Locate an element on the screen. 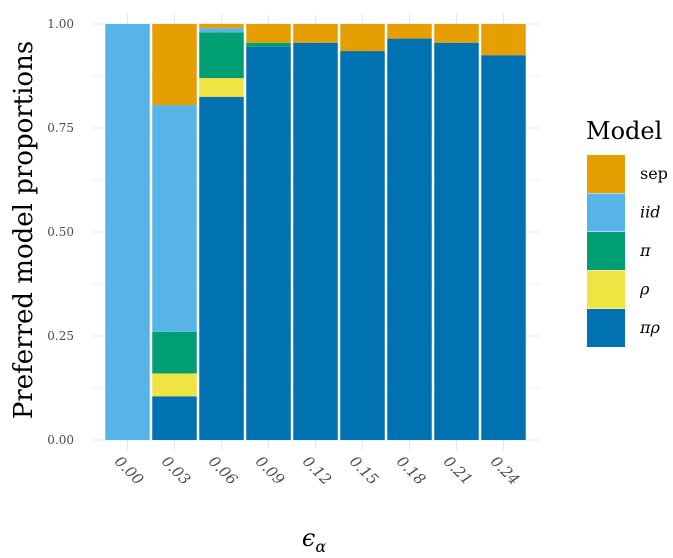  x-tick-labels: 0.00 0.03 0.06 0.09 0.12 0.15 0.18 0.21 0.24 is located at coordinates (317, 470).